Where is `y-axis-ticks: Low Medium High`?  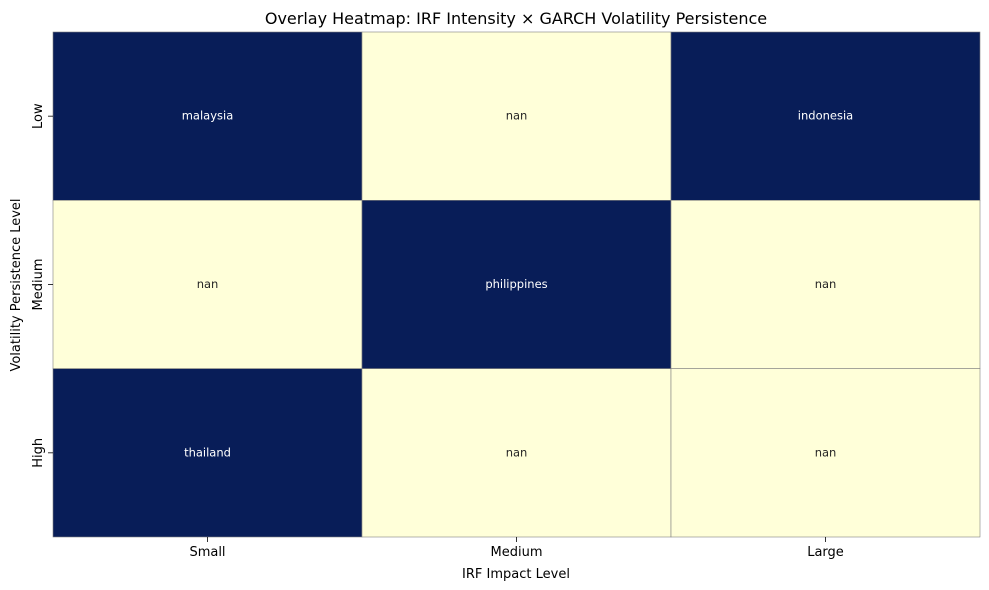 y-axis-ticks: Low Medium High is located at coordinates (42, 285).